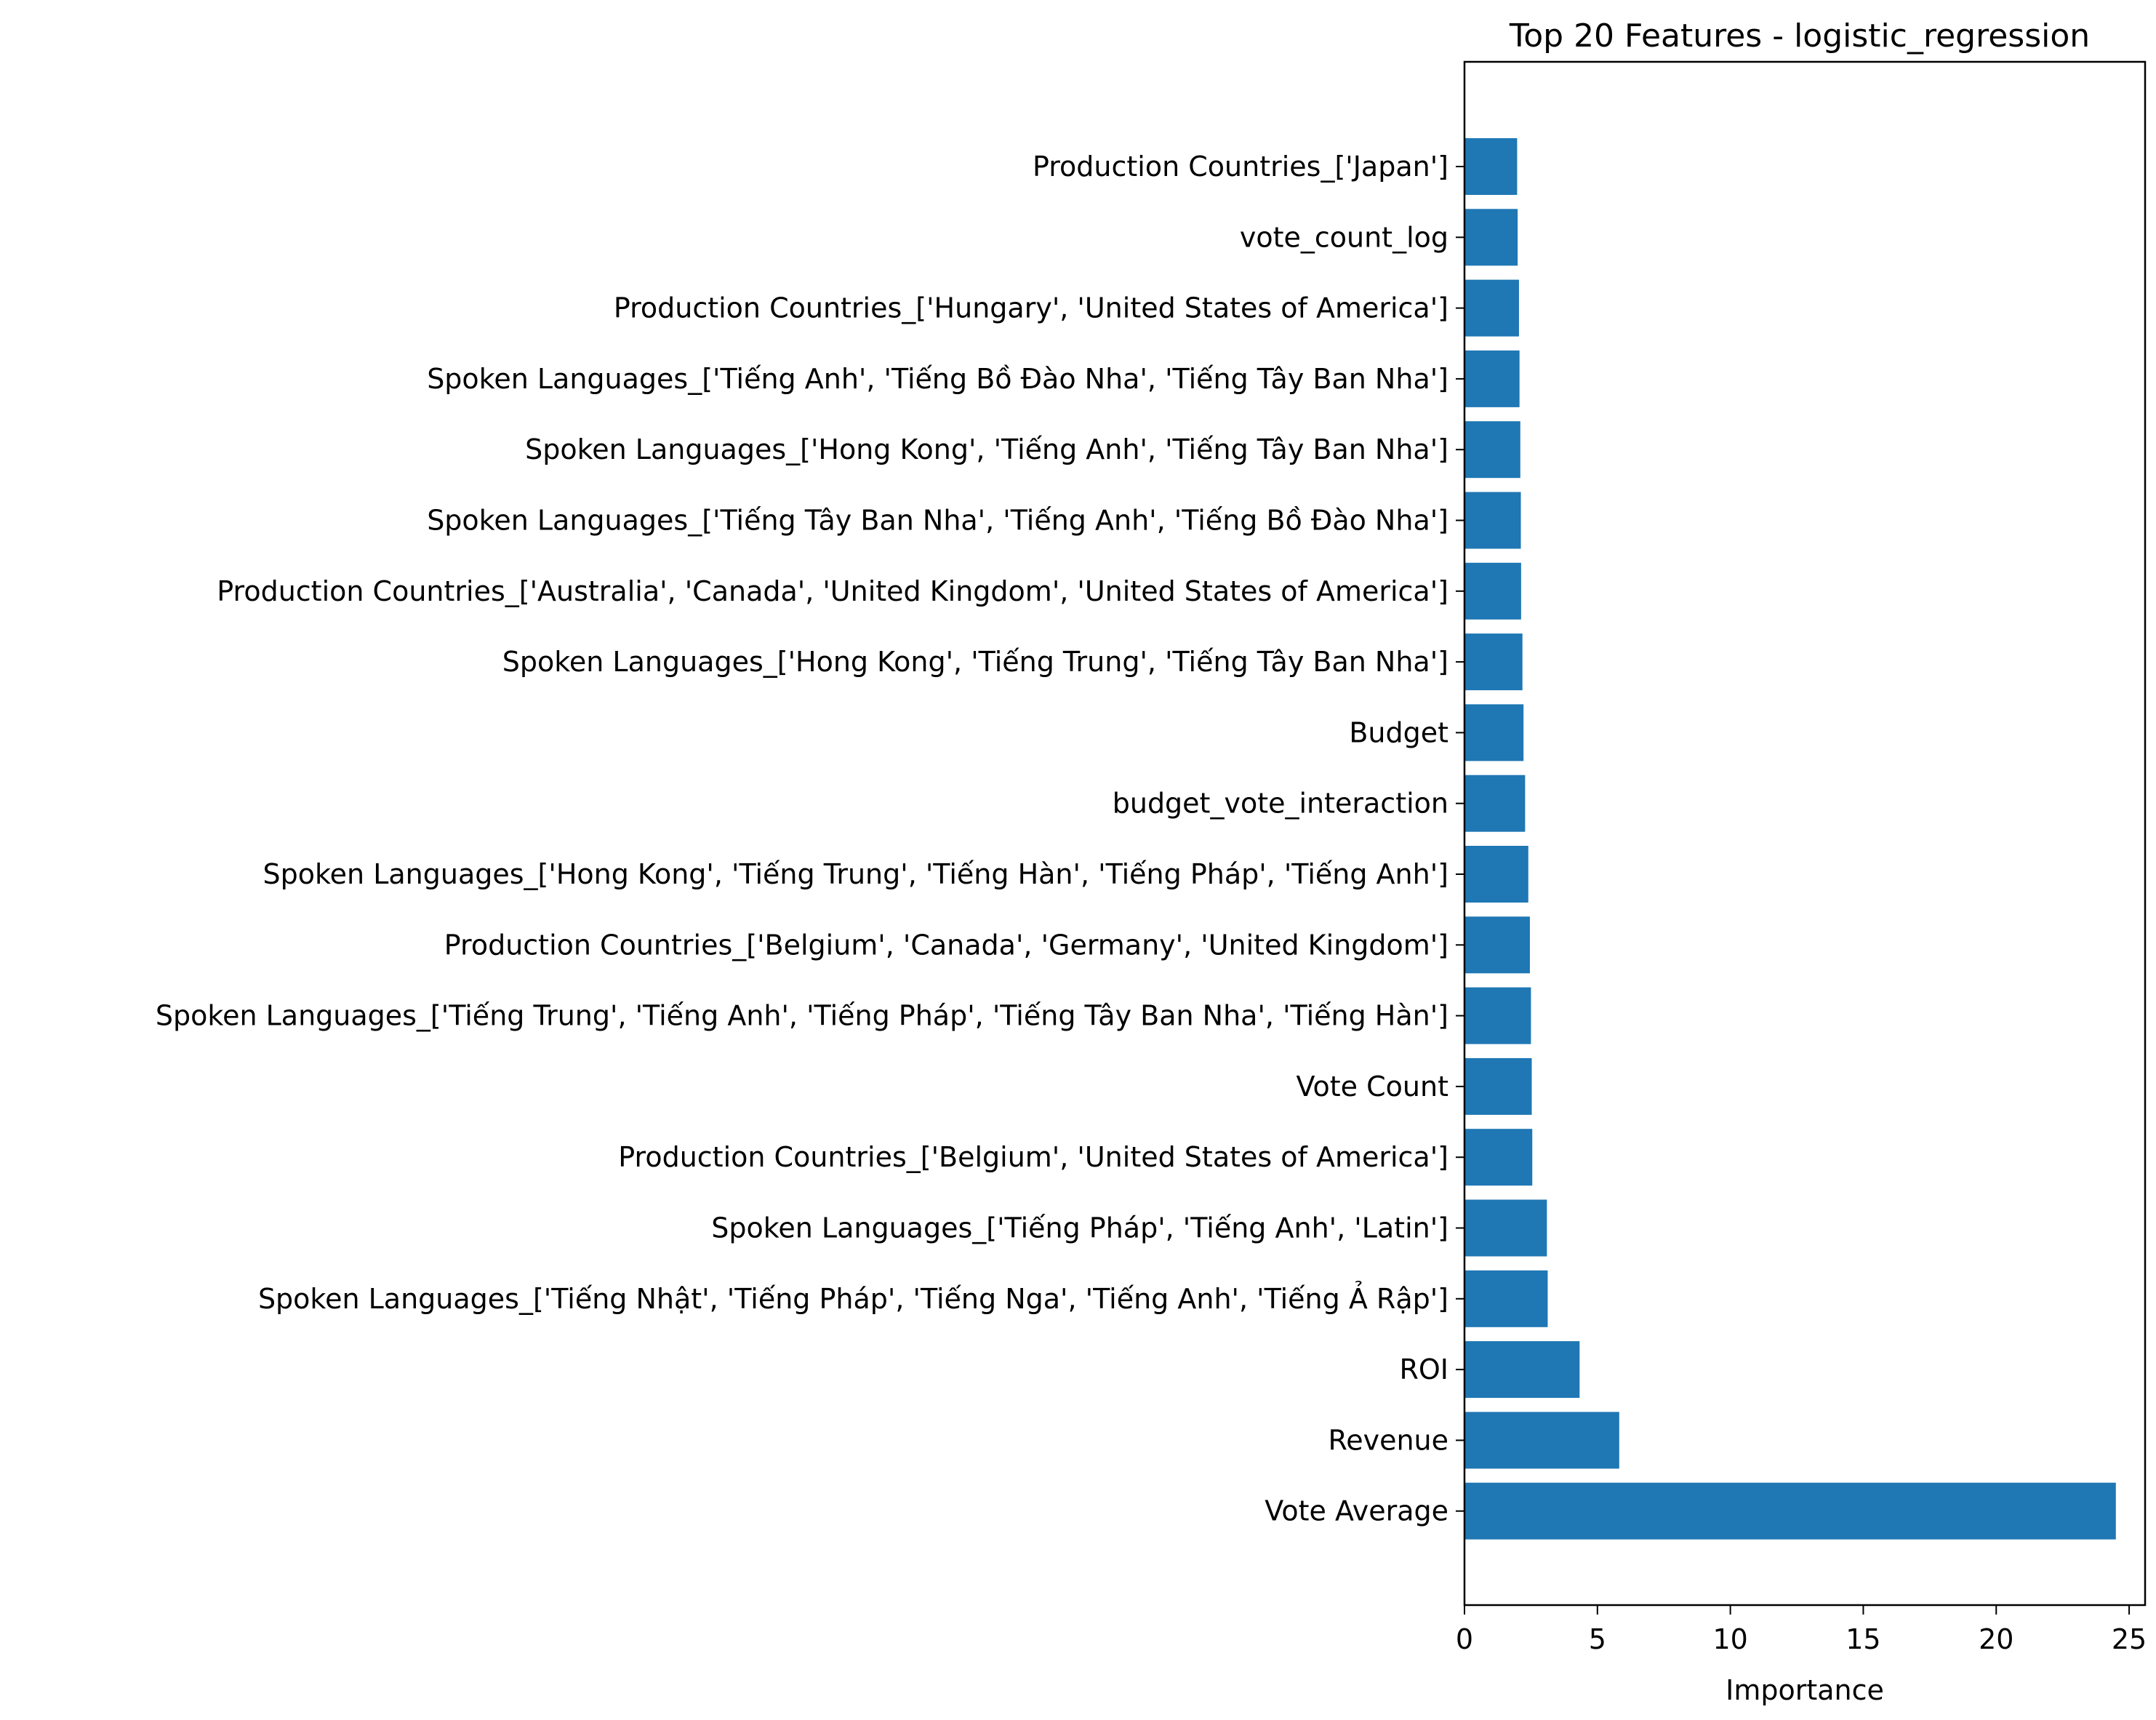 This screenshot has height=1720, width=2156. What do you see at coordinates (1729, 1639) in the screenshot?
I see `x-tick-label: 10` at bounding box center [1729, 1639].